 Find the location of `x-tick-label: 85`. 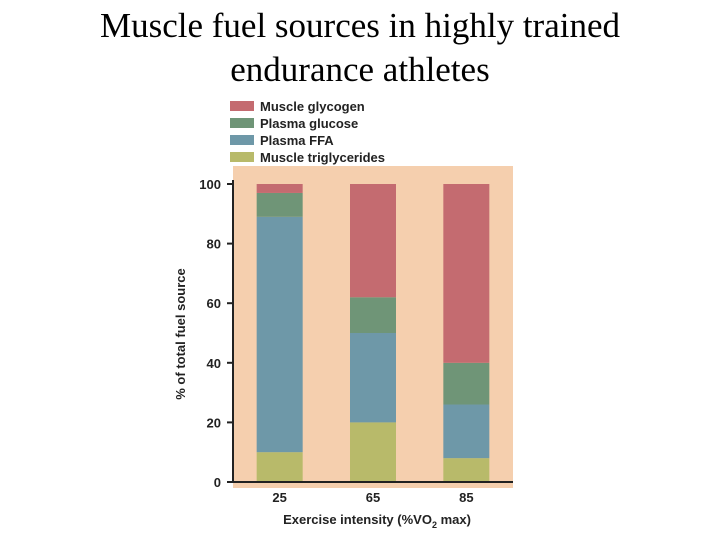

x-tick-label: 85 is located at coordinates (466, 497).